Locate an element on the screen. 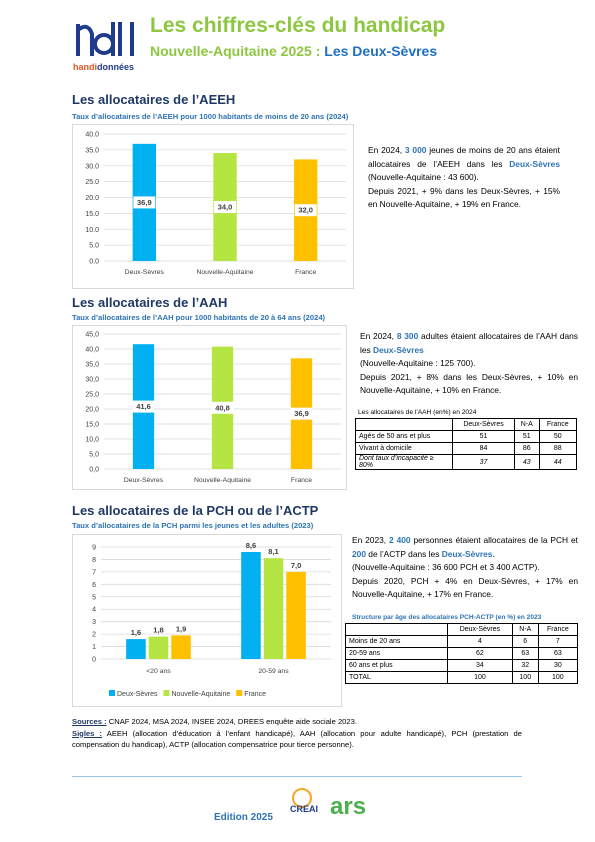  row-label: Agés de 50 ans et plus is located at coordinates (404, 436).